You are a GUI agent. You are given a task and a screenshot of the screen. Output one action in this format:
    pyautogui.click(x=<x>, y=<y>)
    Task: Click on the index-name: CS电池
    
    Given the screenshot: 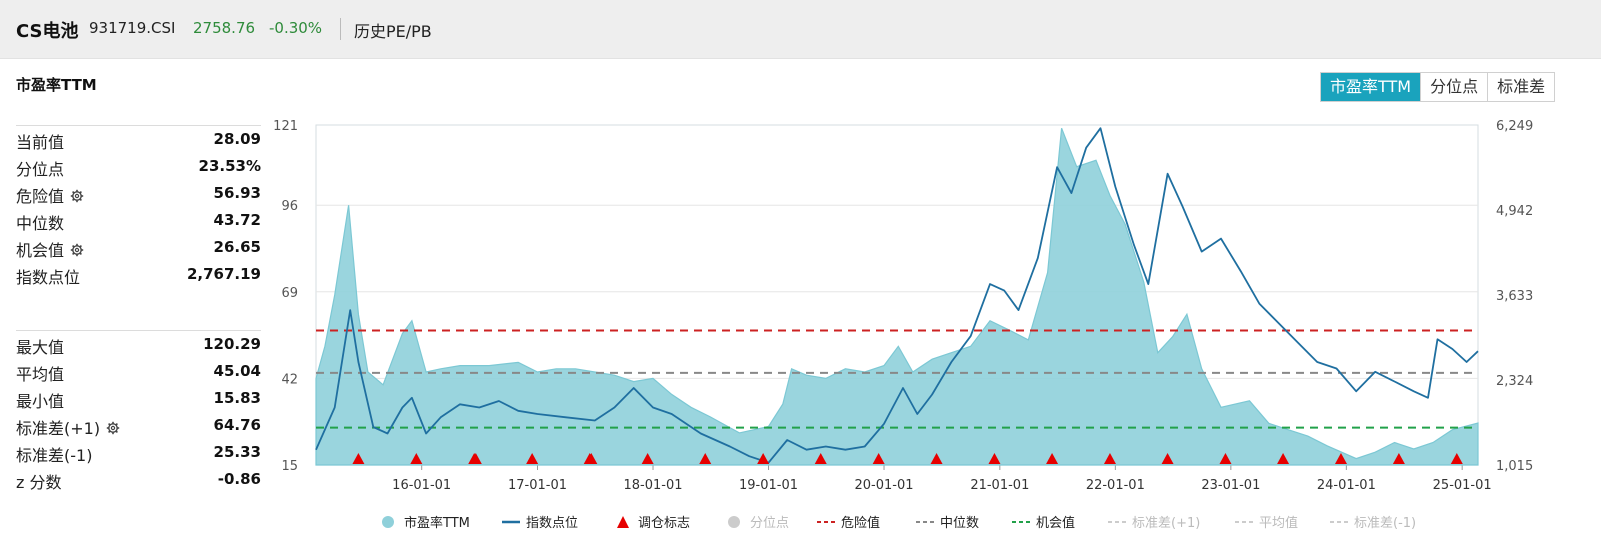 What is the action you would take?
    pyautogui.click(x=47, y=31)
    